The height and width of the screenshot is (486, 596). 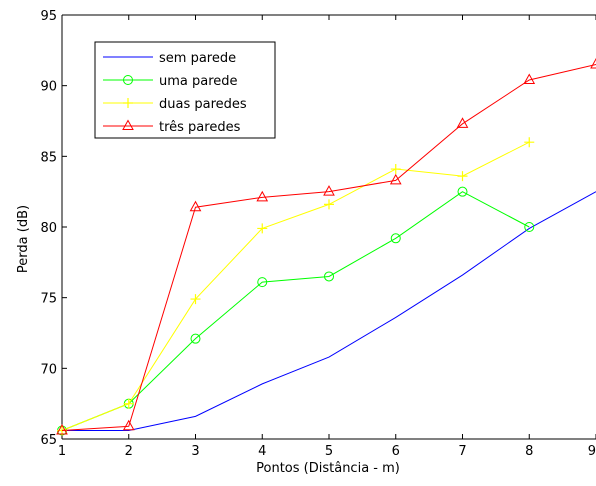 What do you see at coordinates (48, 299) in the screenshot?
I see `y-tick-label: 75` at bounding box center [48, 299].